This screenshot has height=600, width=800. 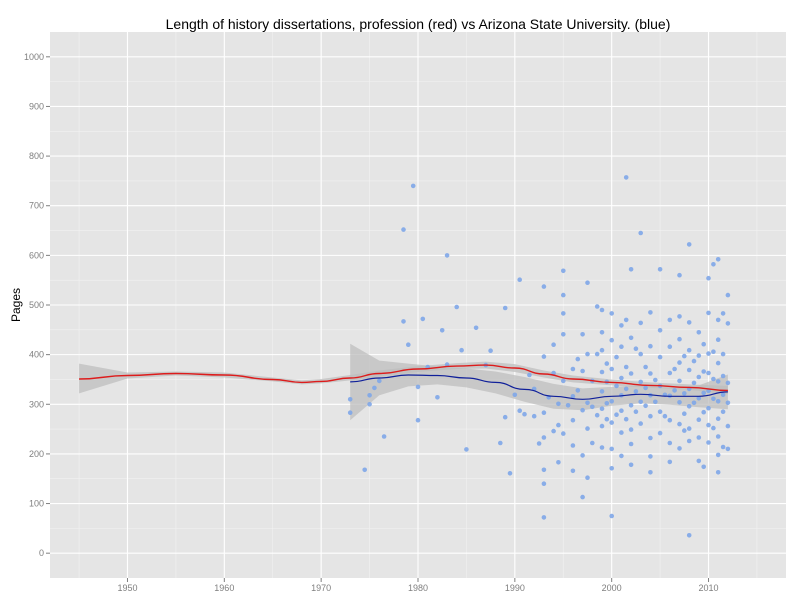 What do you see at coordinates (36, 206) in the screenshot?
I see `y-tick-label: 700` at bounding box center [36, 206].